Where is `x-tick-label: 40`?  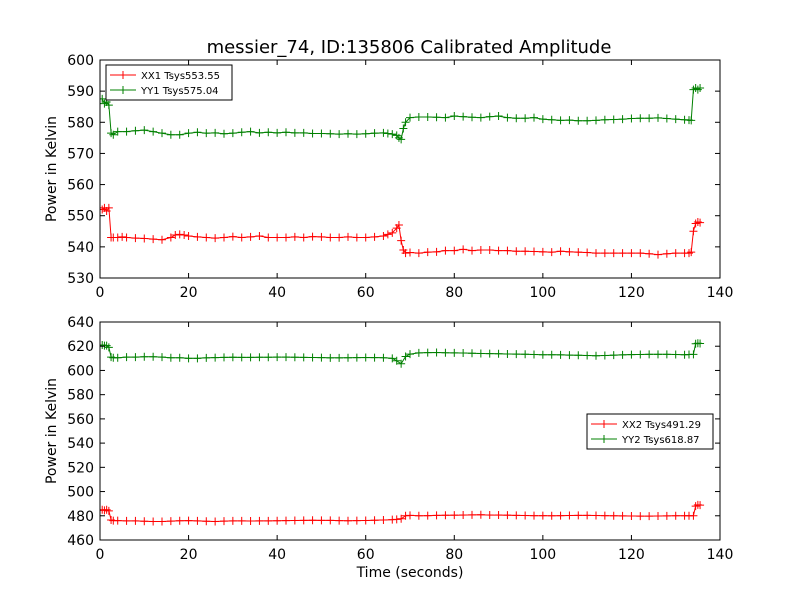 x-tick-label: 40 is located at coordinates (277, 293).